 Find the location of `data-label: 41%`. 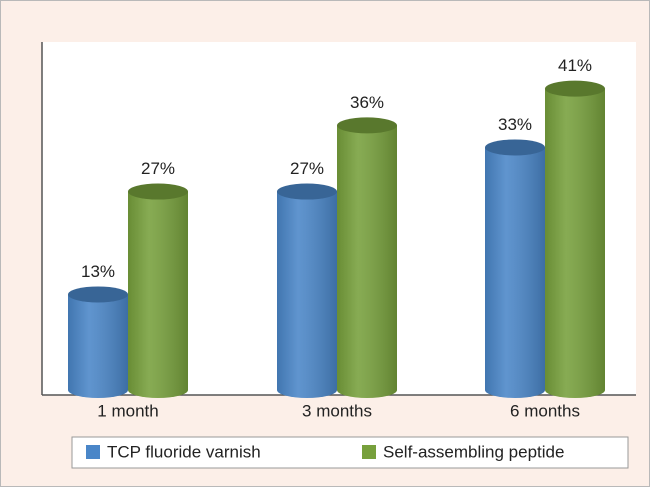

data-label: 41% is located at coordinates (575, 65).